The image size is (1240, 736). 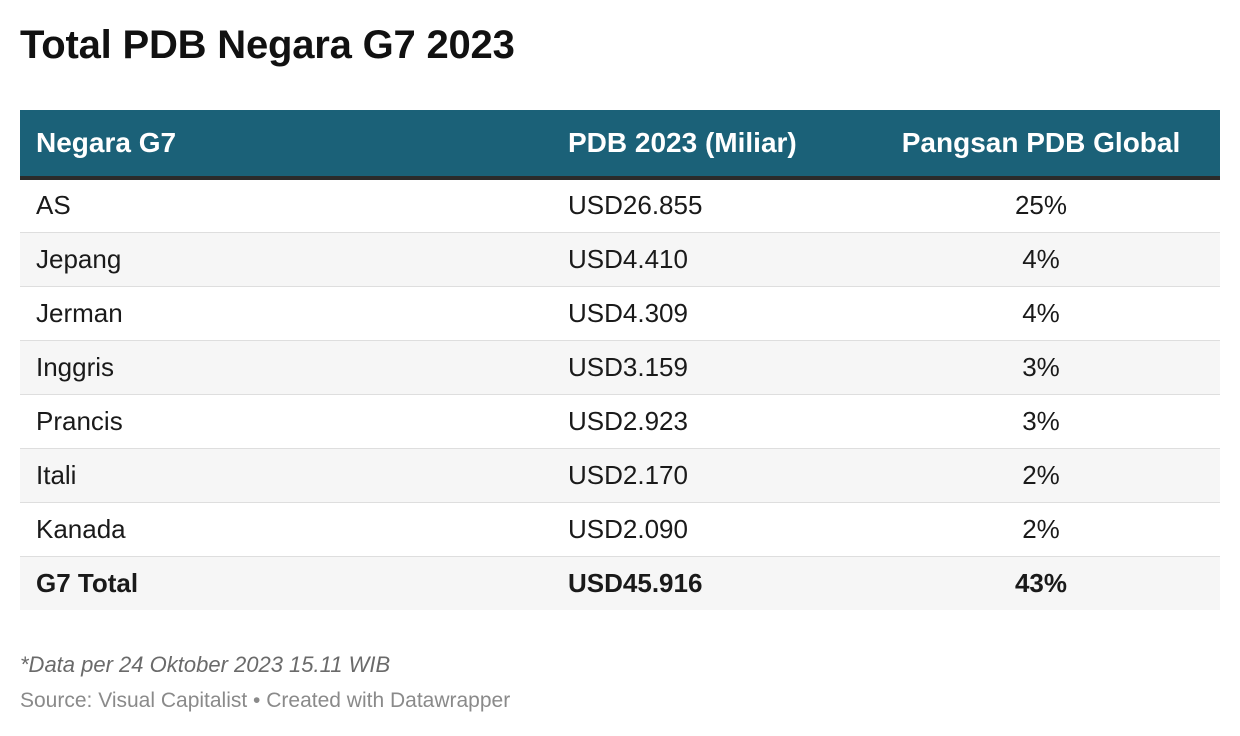 I want to click on cell-gdp: USD4.410, so click(x=707, y=259).